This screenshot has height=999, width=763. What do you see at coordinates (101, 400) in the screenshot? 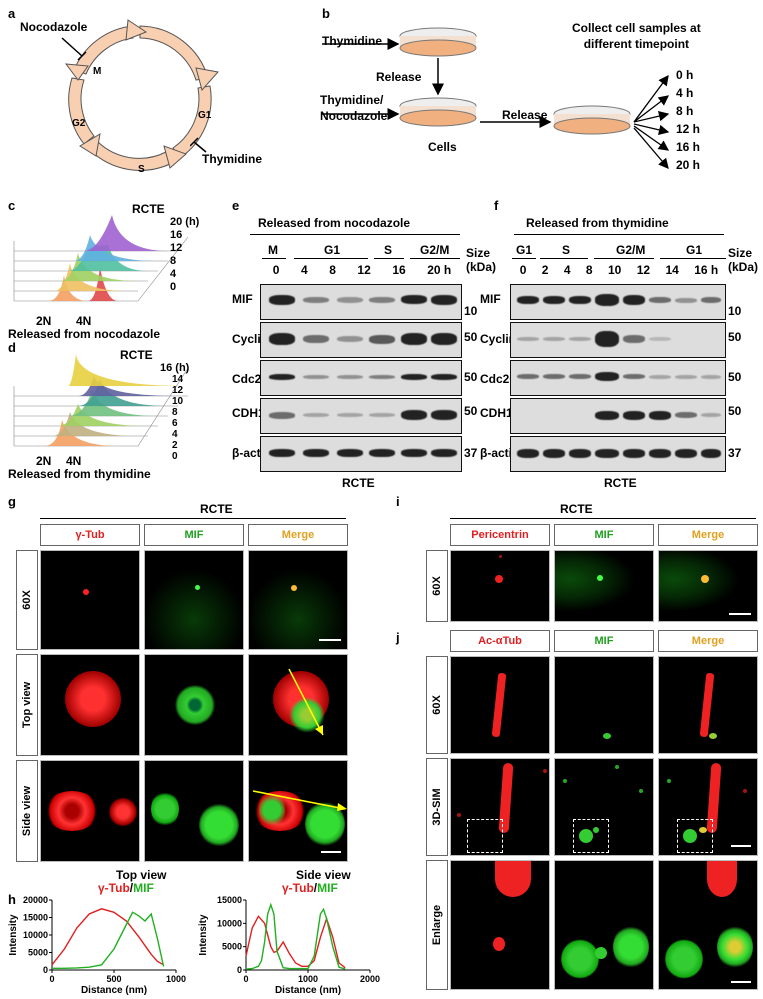
I see `flow-histogram-d` at bounding box center [101, 400].